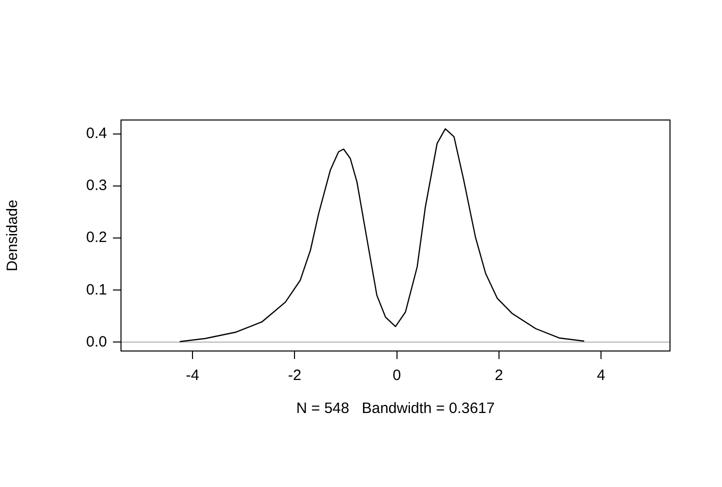  What do you see at coordinates (96, 341) in the screenshot?
I see `y-tick-label: 0.0` at bounding box center [96, 341].